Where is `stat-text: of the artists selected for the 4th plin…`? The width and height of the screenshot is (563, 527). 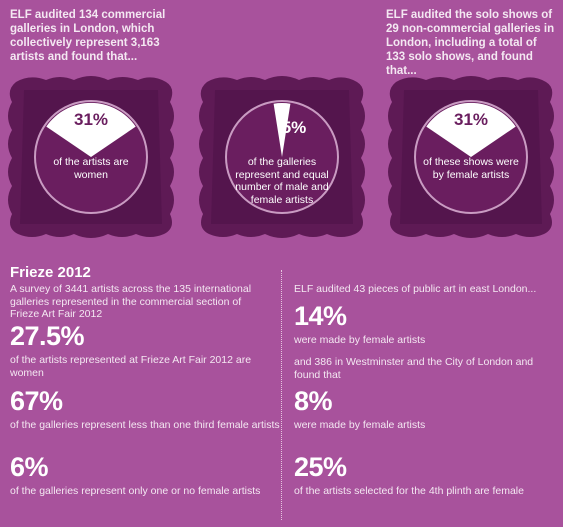 stat-text: of the artists selected for the 4th plin… is located at coordinates (409, 491).